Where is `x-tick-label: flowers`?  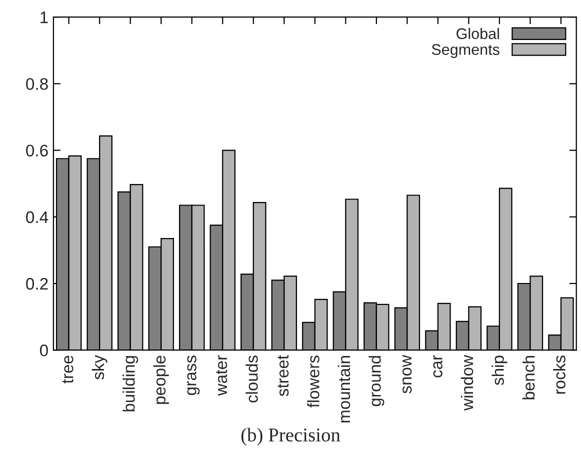 x-tick-label: flowers is located at coordinates (313, 382).